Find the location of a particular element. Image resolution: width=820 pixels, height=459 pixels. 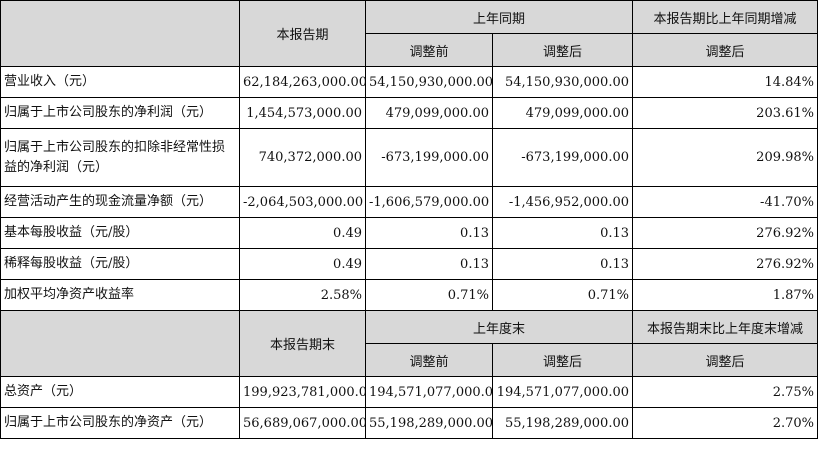

current-value: 2.58% is located at coordinates (302, 295).